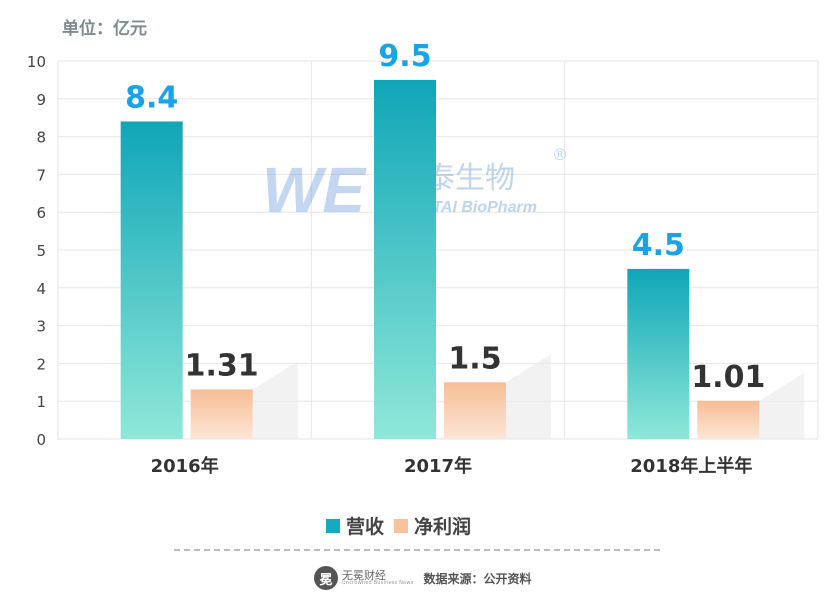 The width and height of the screenshot is (834, 612). I want to click on footer-logo: 冕 无冕财经 Uncrowned Business News, so click(363, 578).